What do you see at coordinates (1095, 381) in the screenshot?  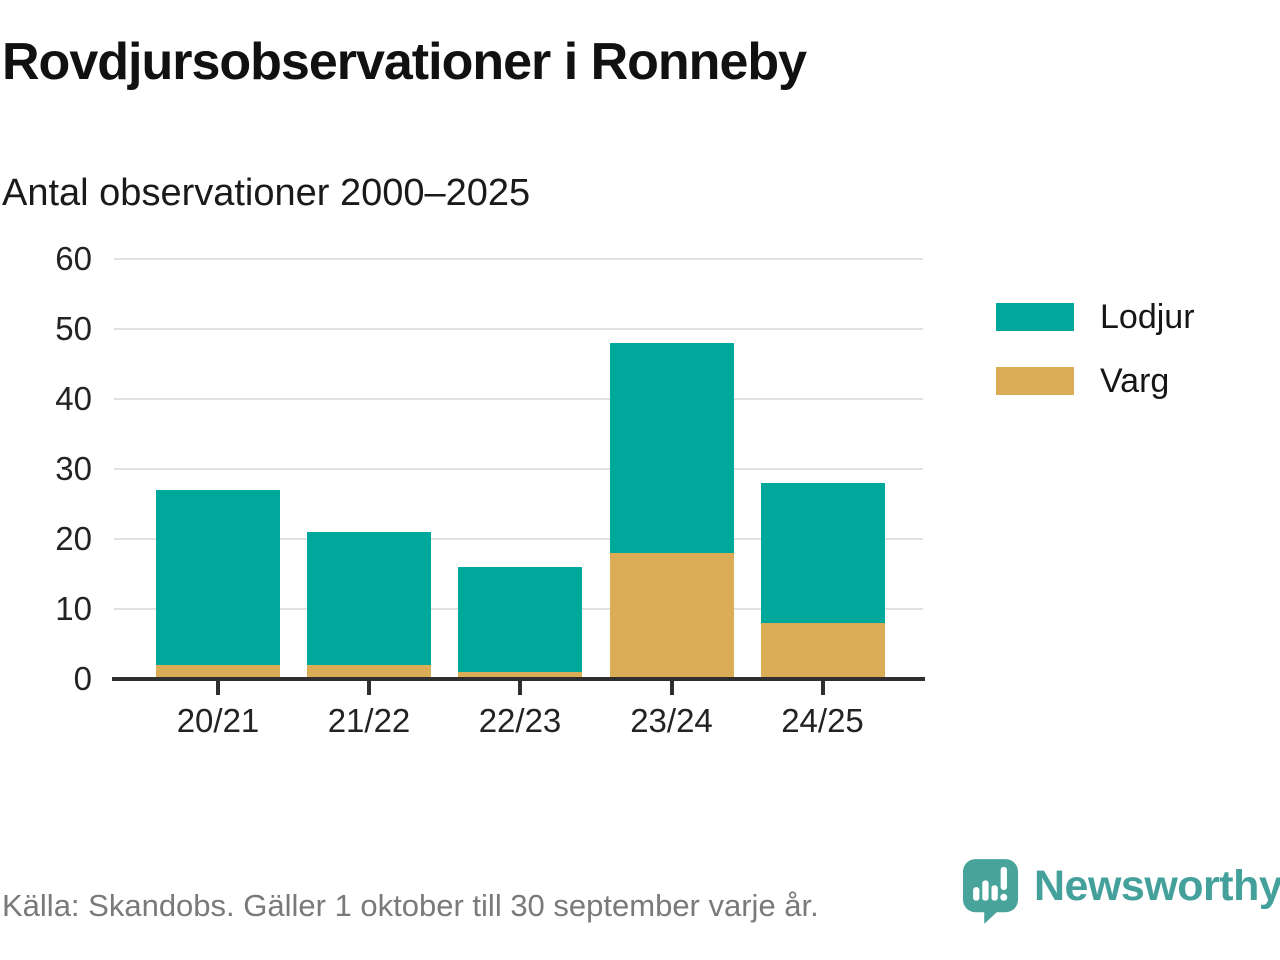 I see `legend-item-varg: Varg` at bounding box center [1095, 381].